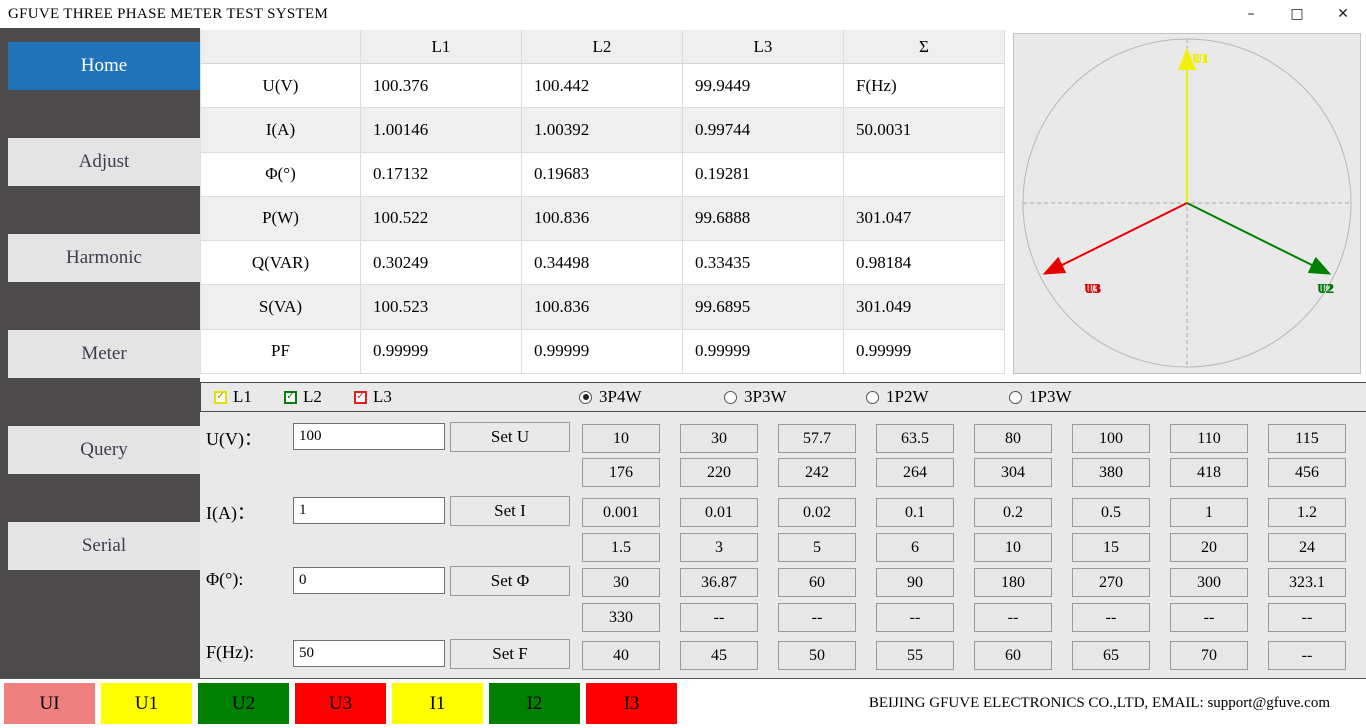  I want to click on preset-button: 456, so click(1307, 472).